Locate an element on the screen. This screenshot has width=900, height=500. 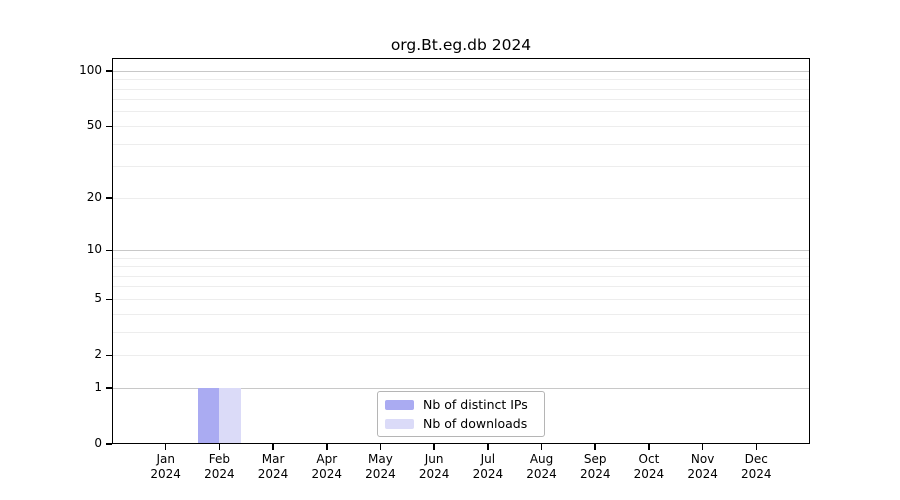
legend-label-downloads: Nb of downloads is located at coordinates (475, 423).